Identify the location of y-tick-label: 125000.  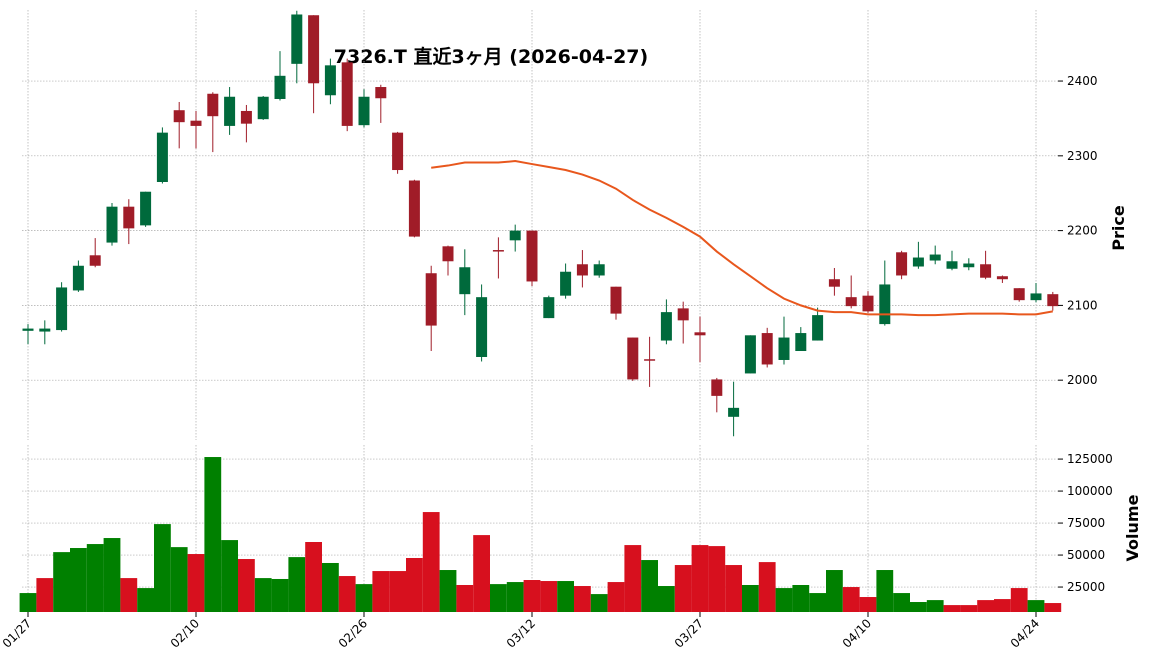
(1090, 459).